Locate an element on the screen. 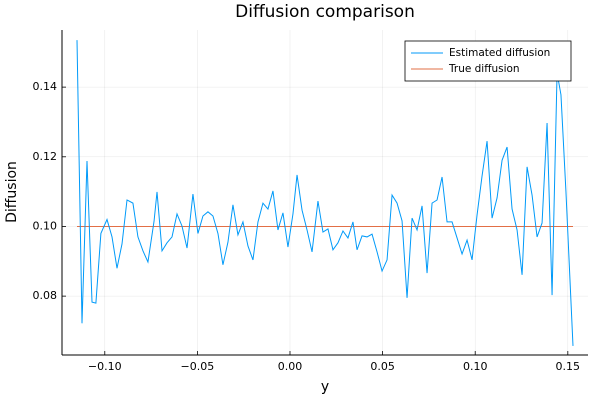 The image size is (600, 400). x-tick-label: −0.05 is located at coordinates (198, 366).